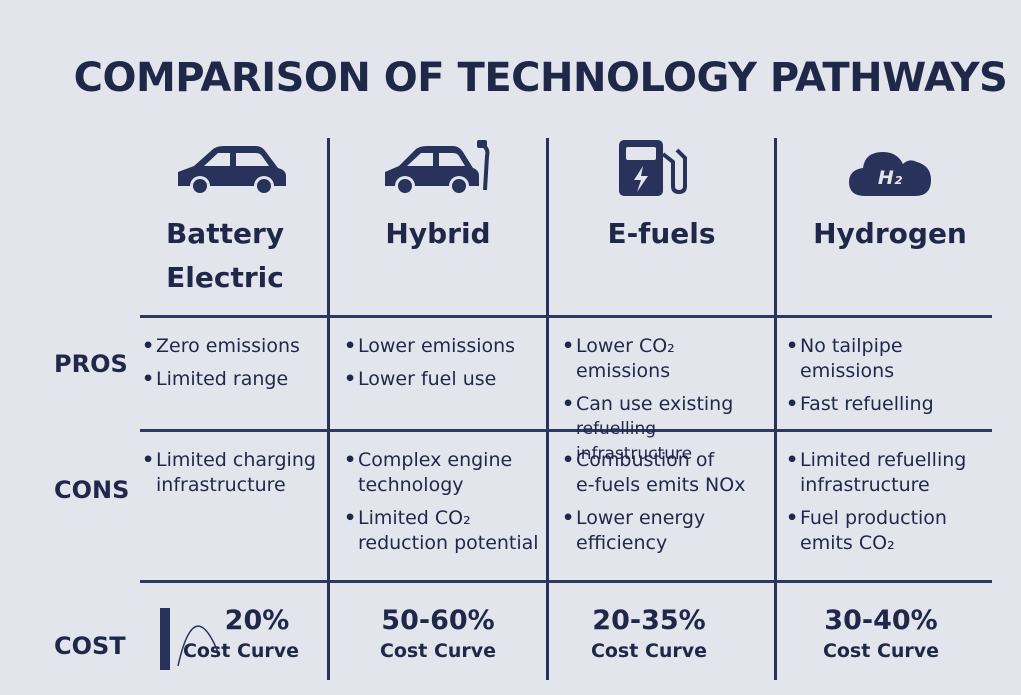  I want to click on list-item-text: reduction potential, so click(448, 543).